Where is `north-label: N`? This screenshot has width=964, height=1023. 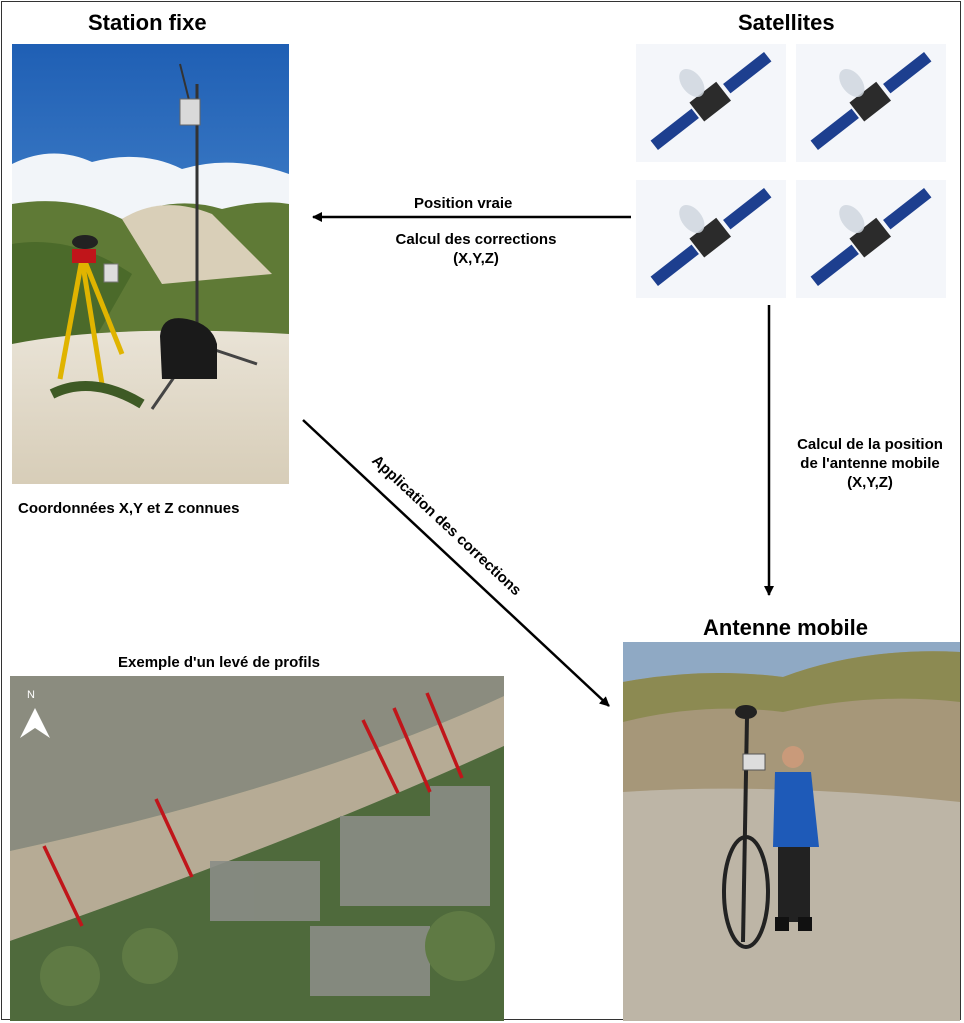
north-label: N is located at coordinates (31, 695).